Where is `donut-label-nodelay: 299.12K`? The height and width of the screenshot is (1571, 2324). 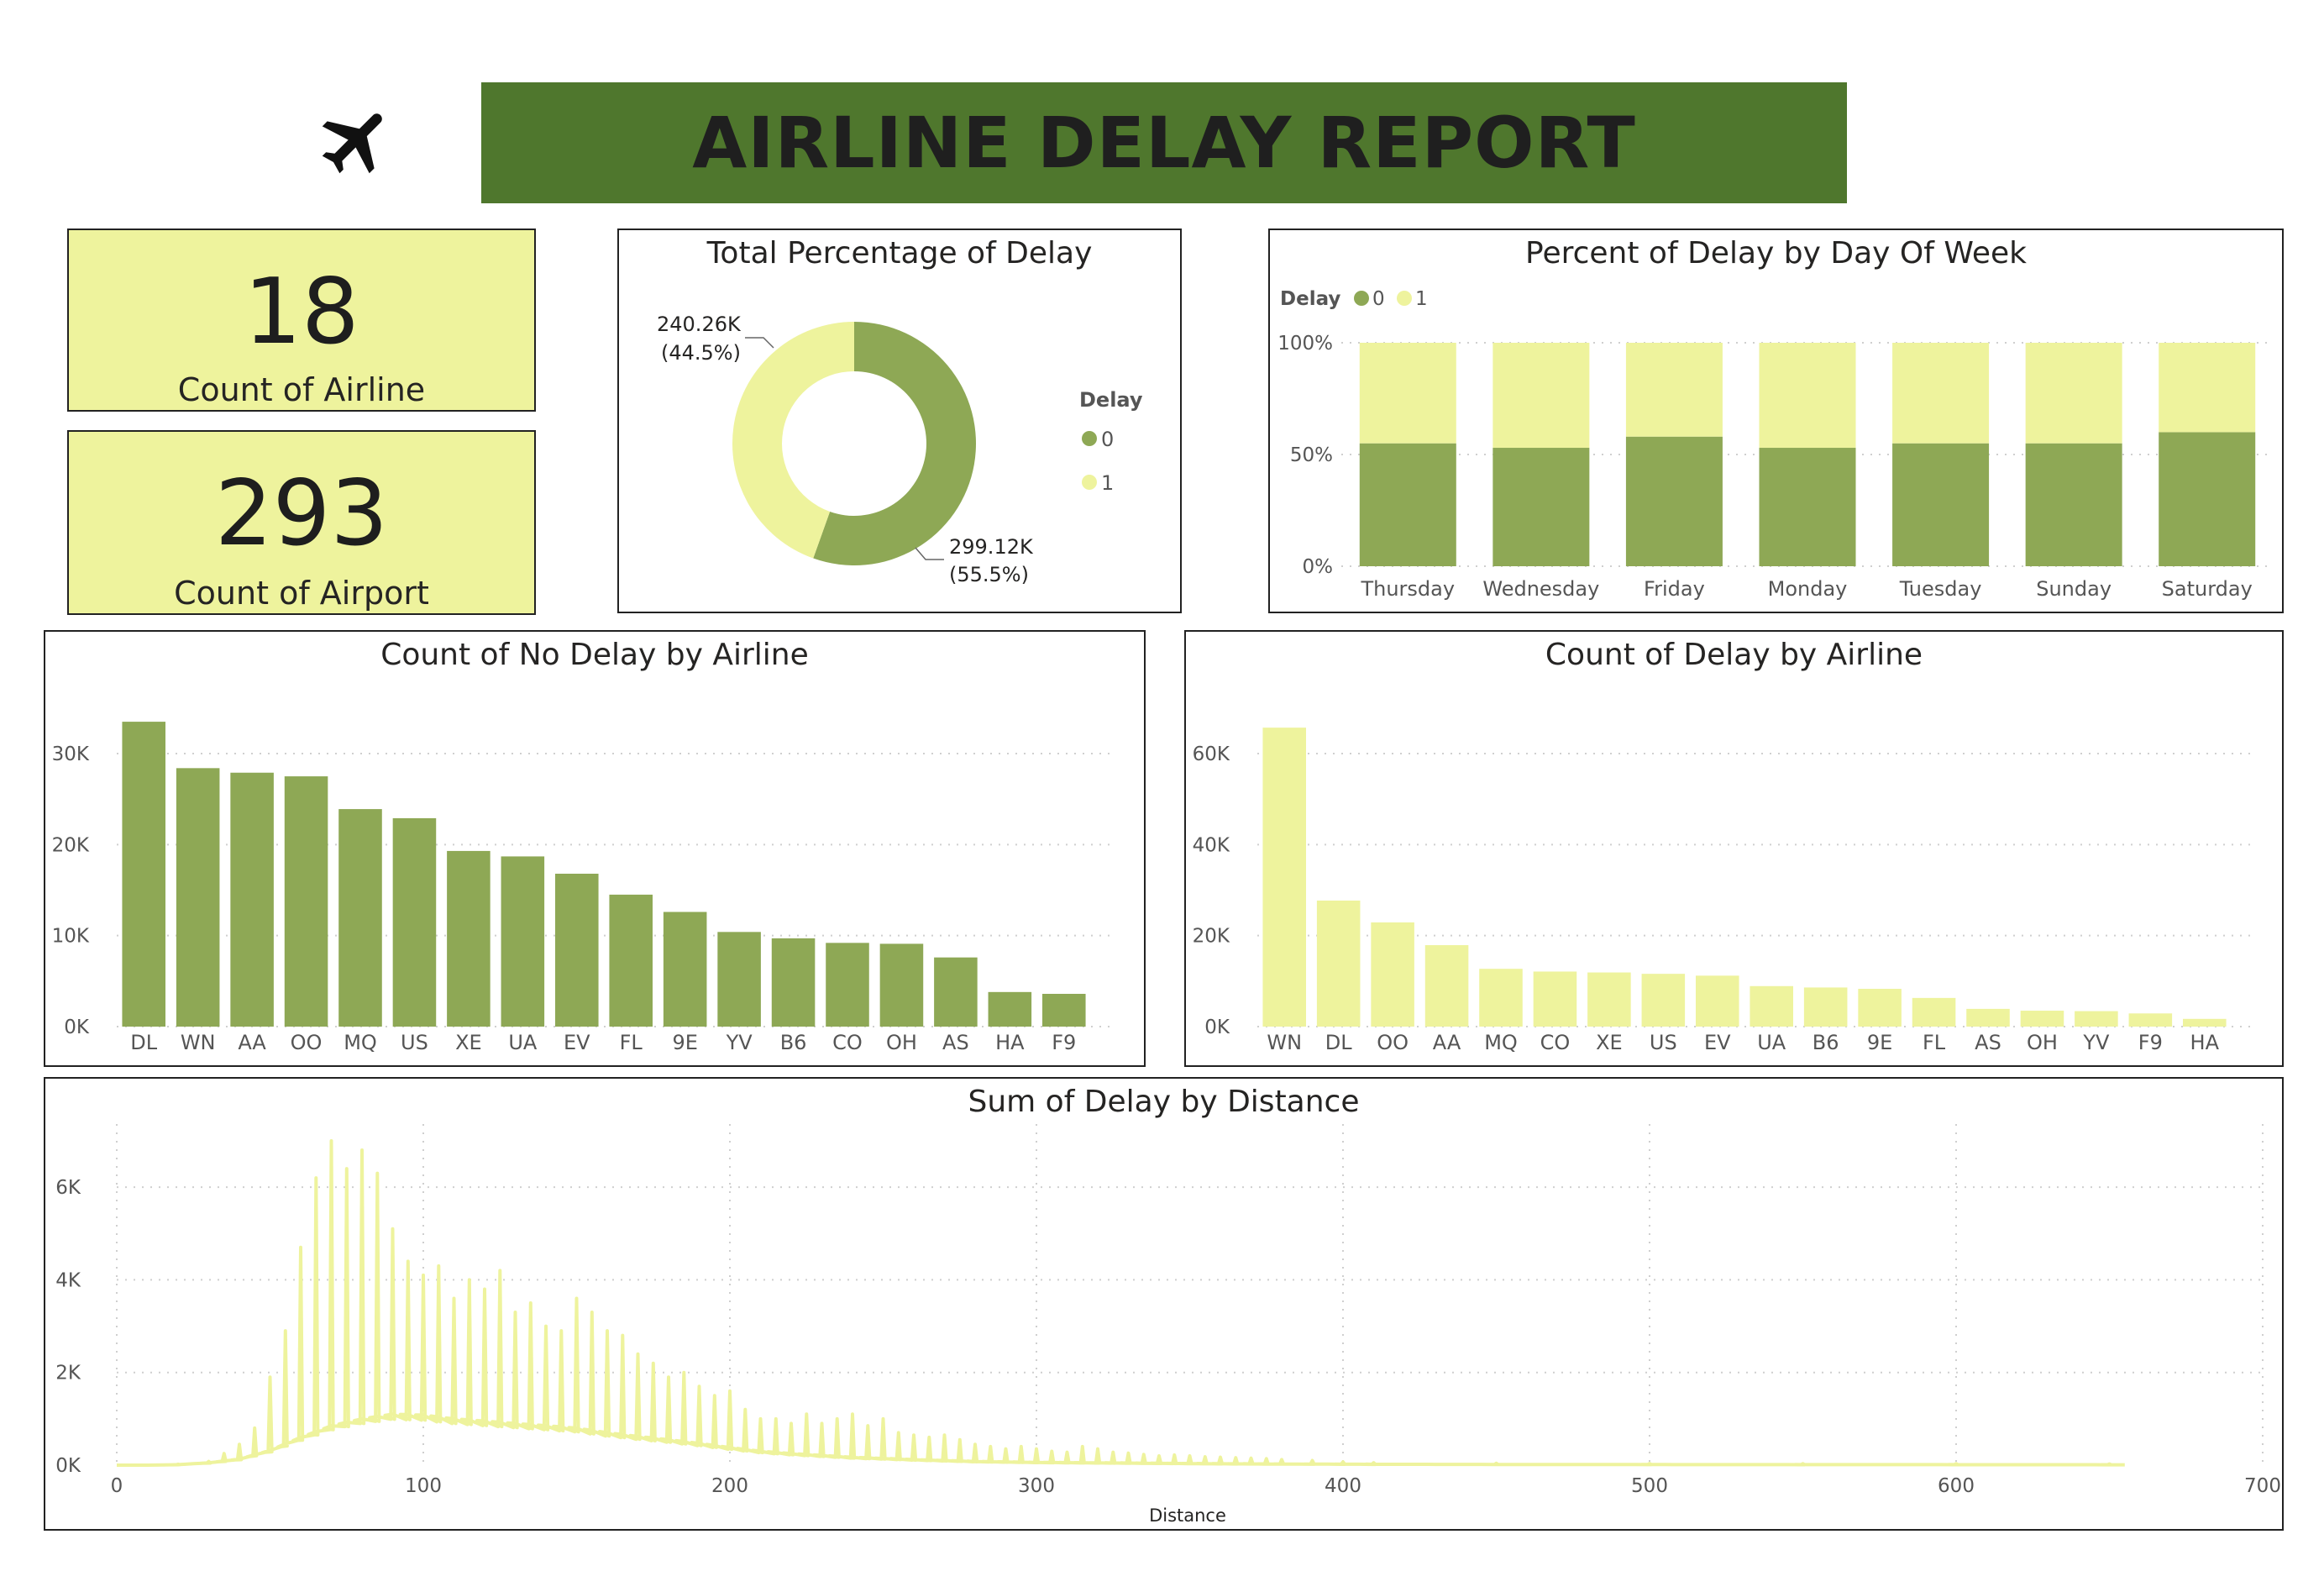 donut-label-nodelay: 299.12K is located at coordinates (991, 547).